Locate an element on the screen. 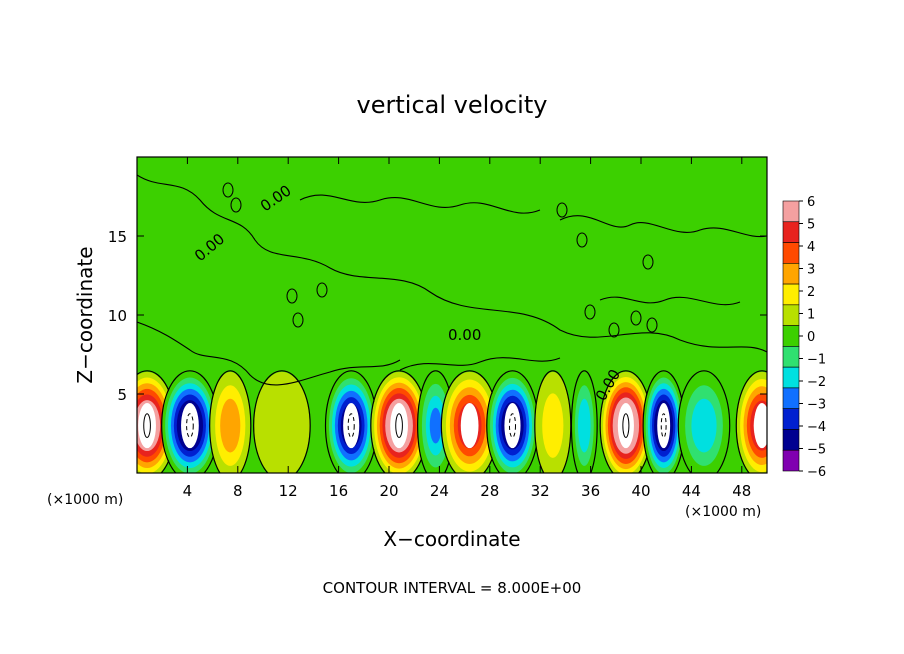 This screenshot has width=904, height=654. x-tick-label: 32 is located at coordinates (540, 491).